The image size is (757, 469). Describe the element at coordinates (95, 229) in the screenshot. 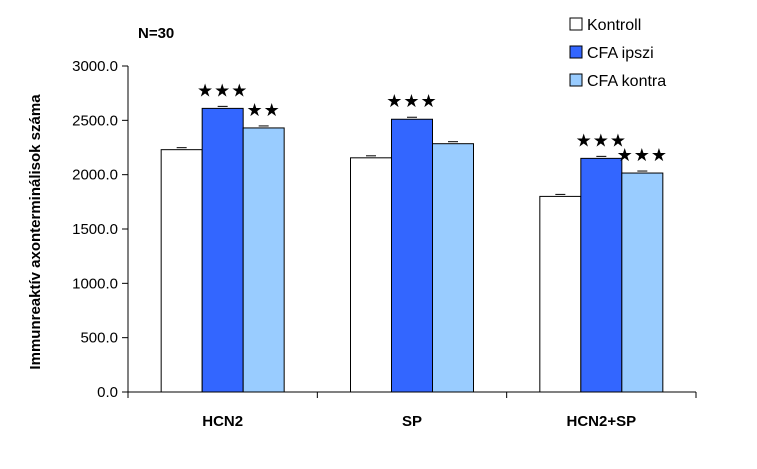

I see `y-tick-label: 1500.0` at that location.